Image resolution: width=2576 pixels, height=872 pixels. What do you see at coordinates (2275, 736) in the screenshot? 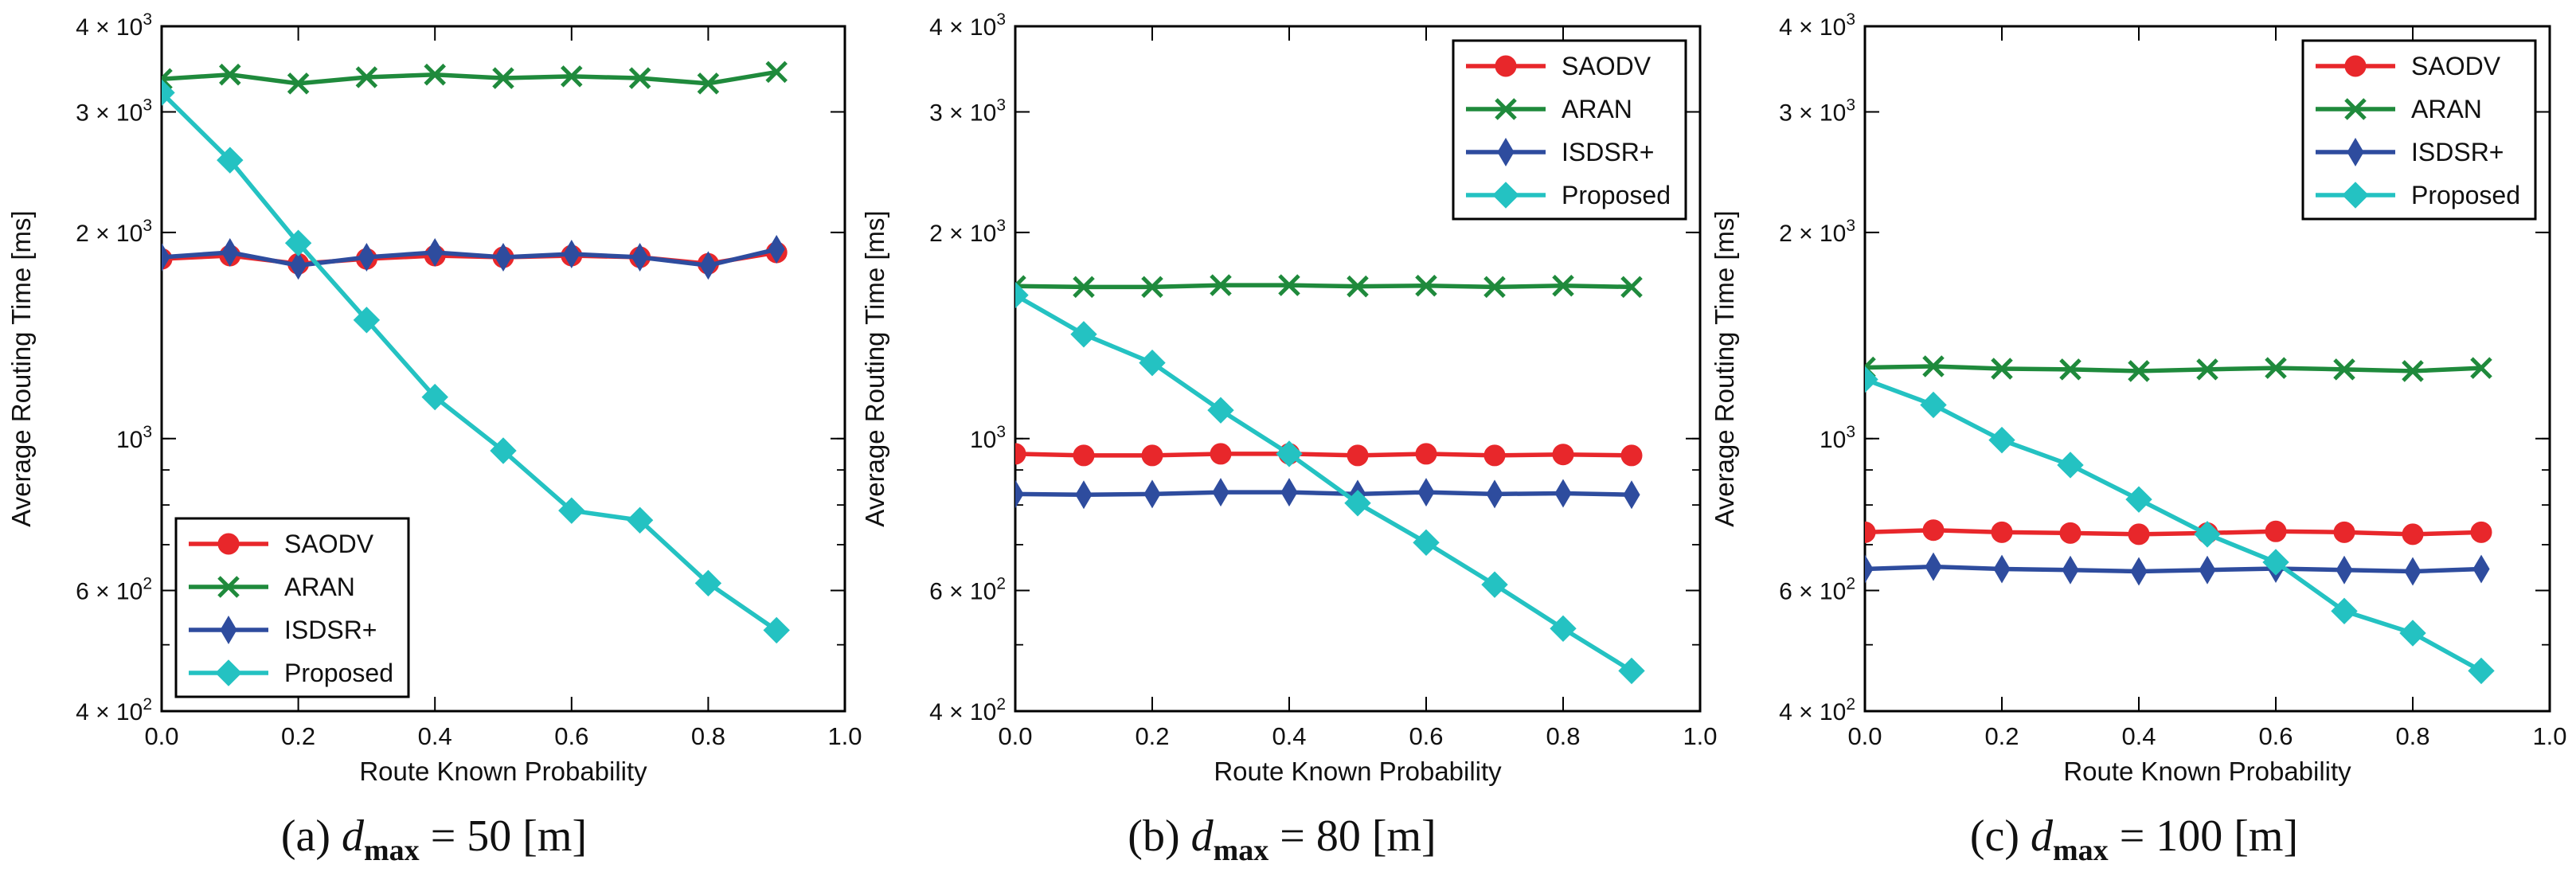
I see `x-tick-label: 0.6` at bounding box center [2275, 736].